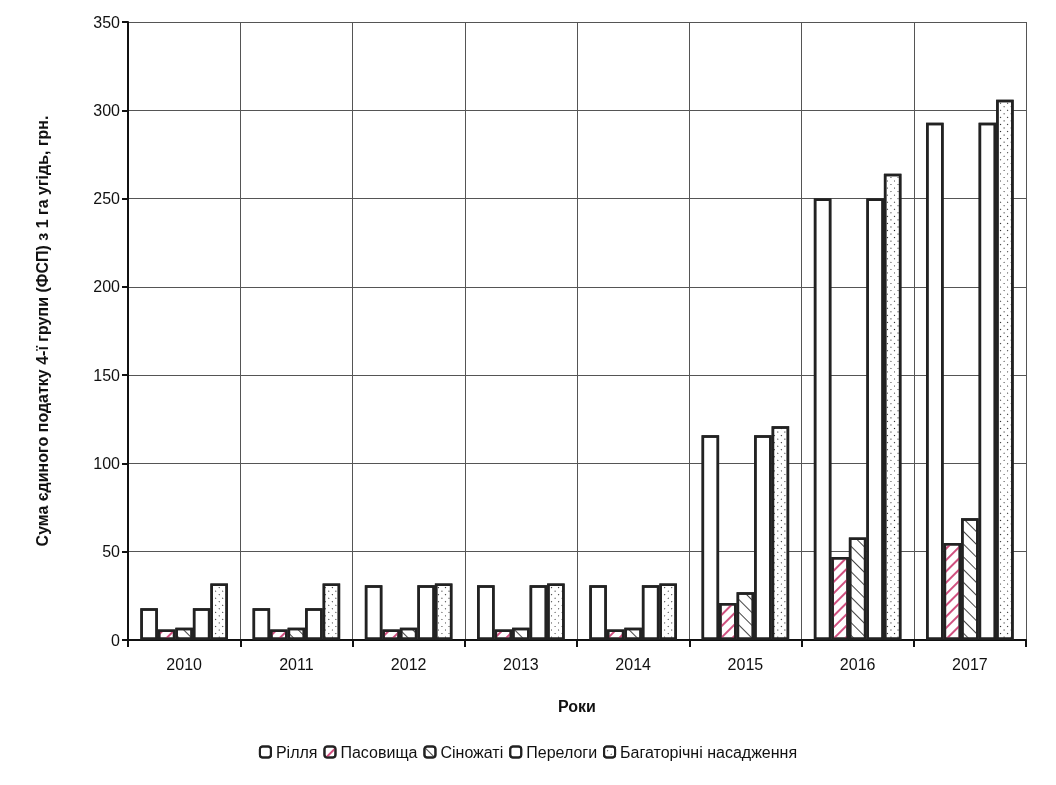 This screenshot has width=1056, height=785. What do you see at coordinates (107, 463) in the screenshot?
I see `y-tick-label: 100` at bounding box center [107, 463].